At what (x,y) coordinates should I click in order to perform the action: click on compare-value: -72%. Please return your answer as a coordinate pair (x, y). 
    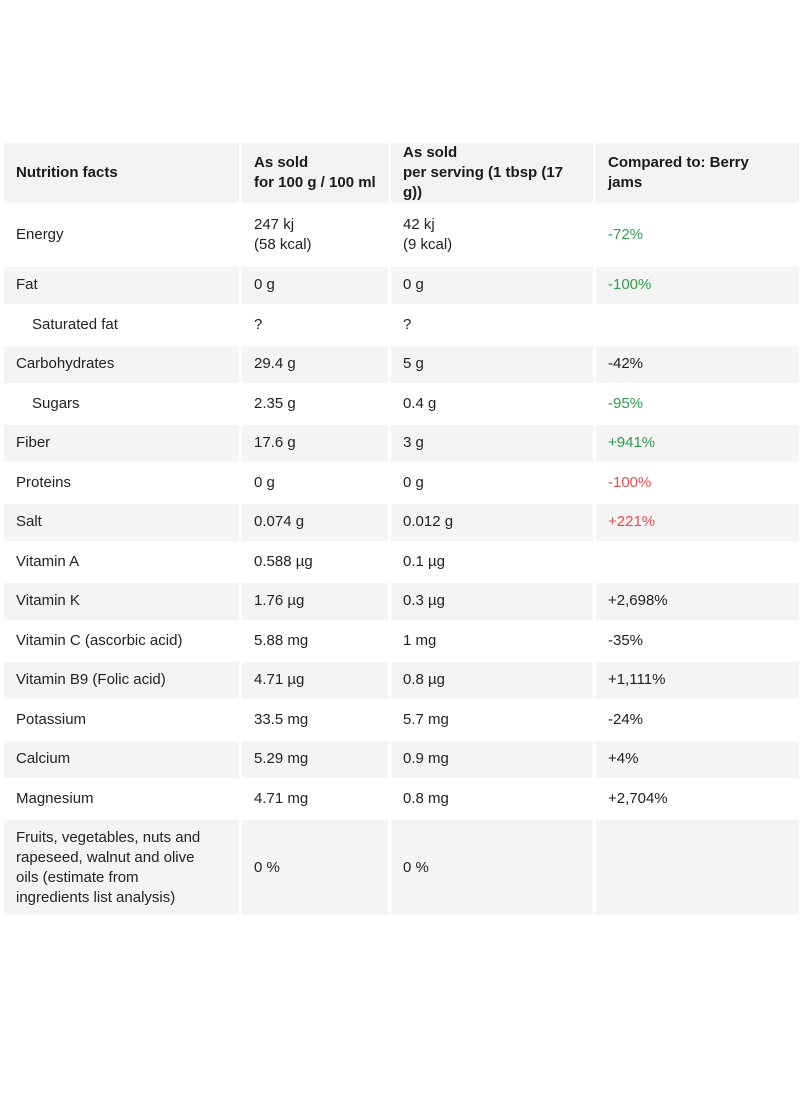
    Looking at the image, I should click on (626, 234).